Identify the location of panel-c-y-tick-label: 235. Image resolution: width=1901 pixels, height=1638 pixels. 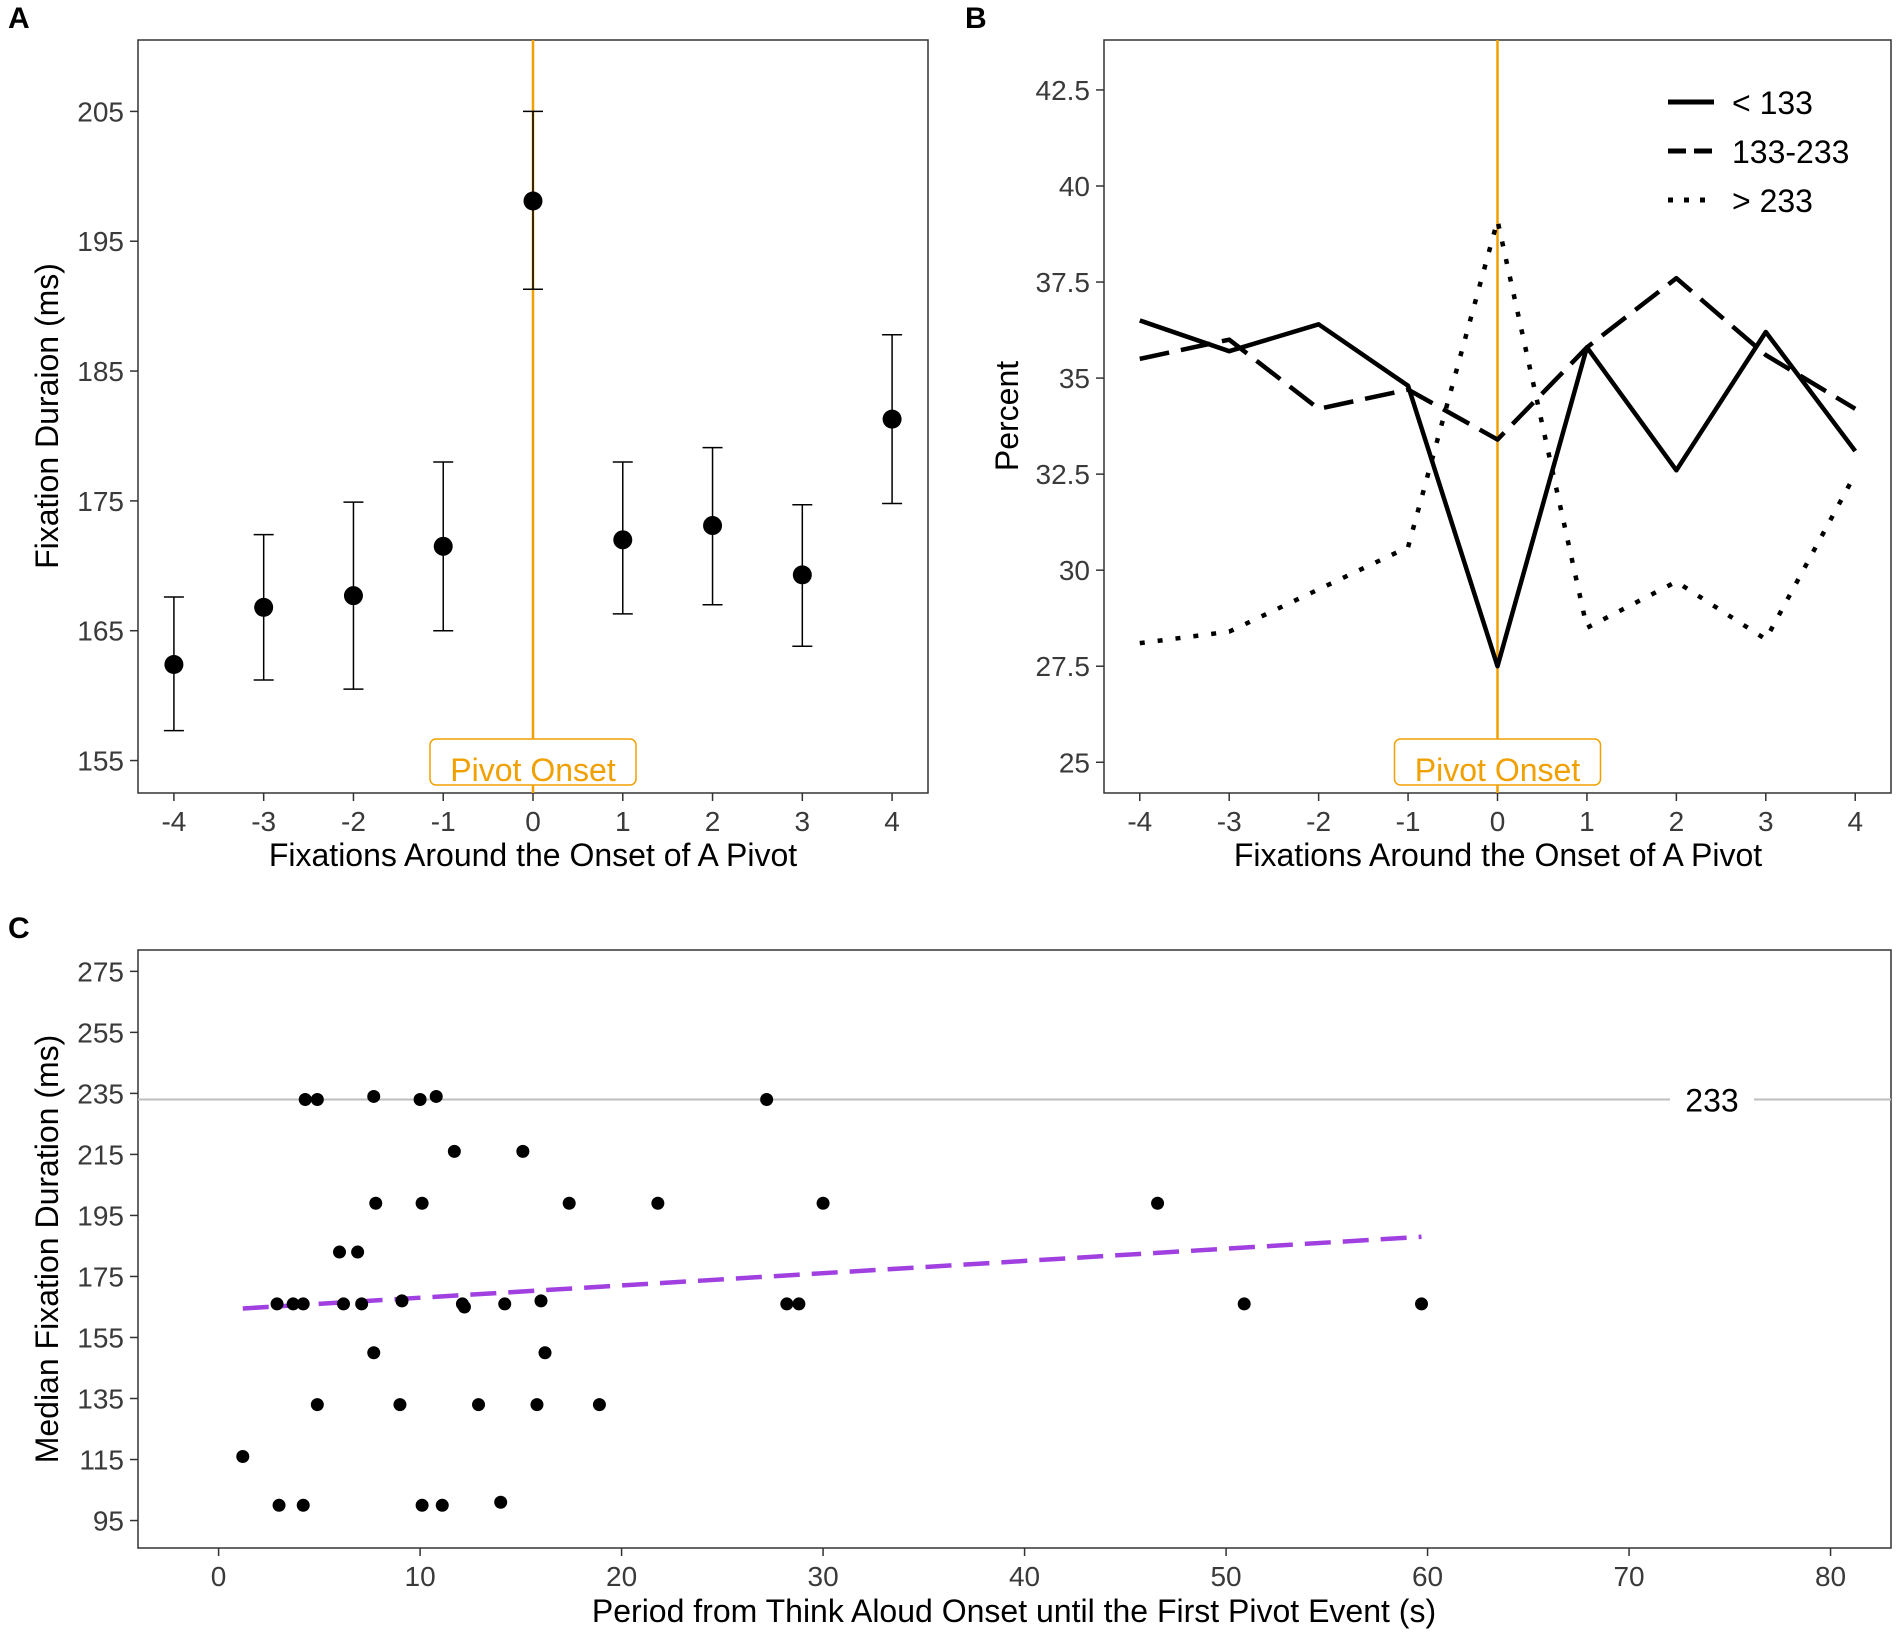
(100, 1093).